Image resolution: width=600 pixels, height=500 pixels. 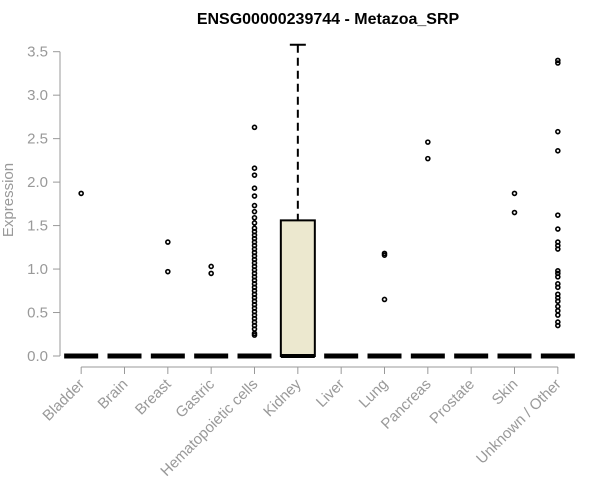 I want to click on x-tick-label: Skin, so click(x=505, y=392).